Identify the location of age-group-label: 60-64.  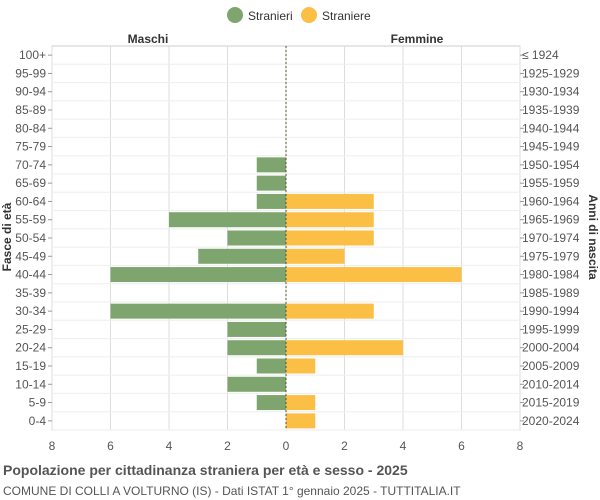
(30, 201).